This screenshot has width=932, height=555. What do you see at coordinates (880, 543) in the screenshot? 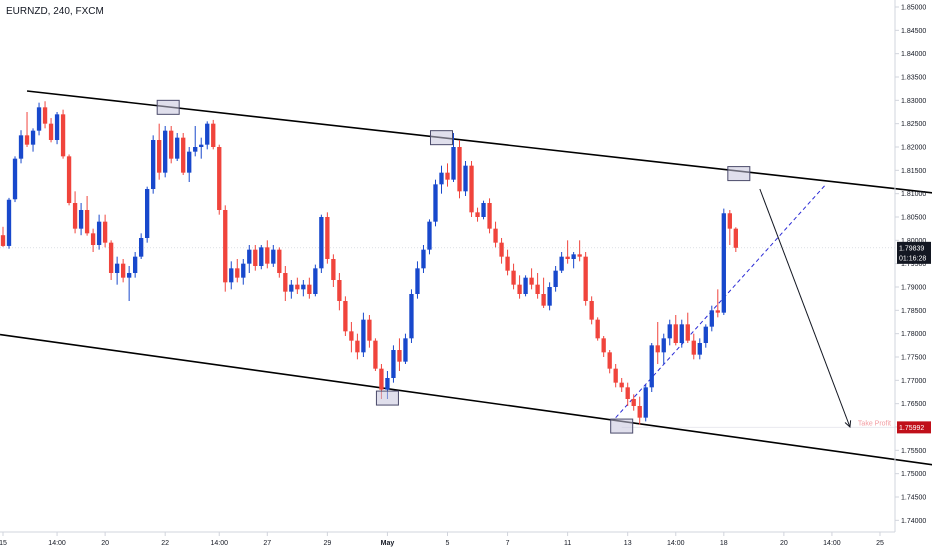
I see `time-tick-label: 25` at bounding box center [880, 543].